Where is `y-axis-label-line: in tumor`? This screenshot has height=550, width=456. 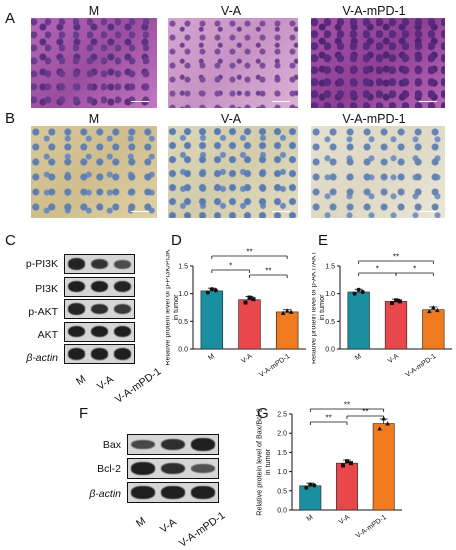 y-axis-label-line: in tumor is located at coordinates (175, 307).